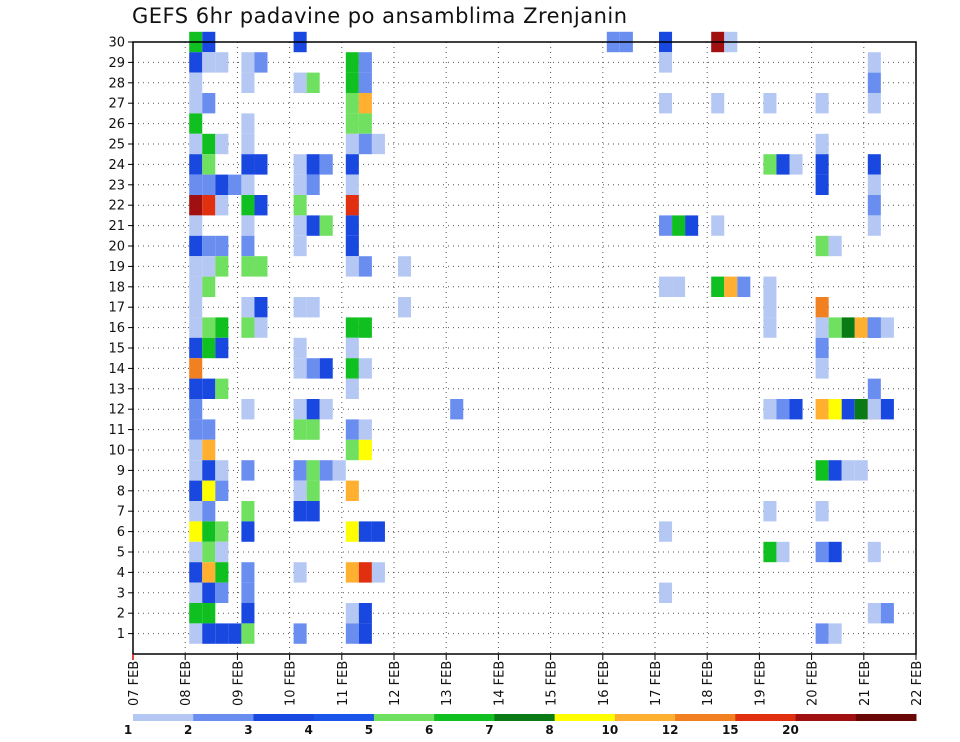 Image resolution: width=960 pixels, height=742 pixels. I want to click on y-tick-label: 1, so click(121, 634).